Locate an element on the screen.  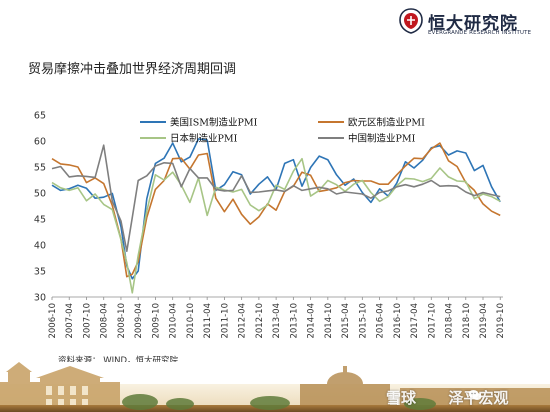
x-tick-label: 2012-04 is located at coordinates (243, 321).